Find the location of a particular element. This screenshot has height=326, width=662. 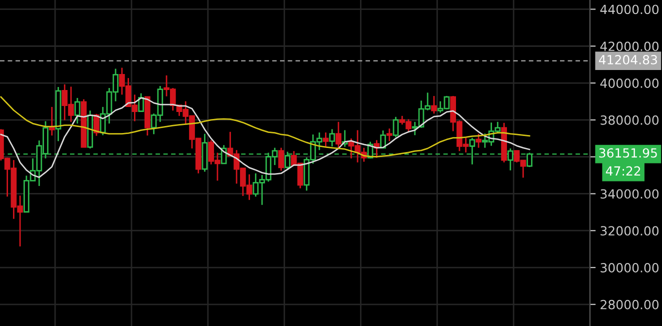

y-tick-label: 30000.00 is located at coordinates (629, 267).